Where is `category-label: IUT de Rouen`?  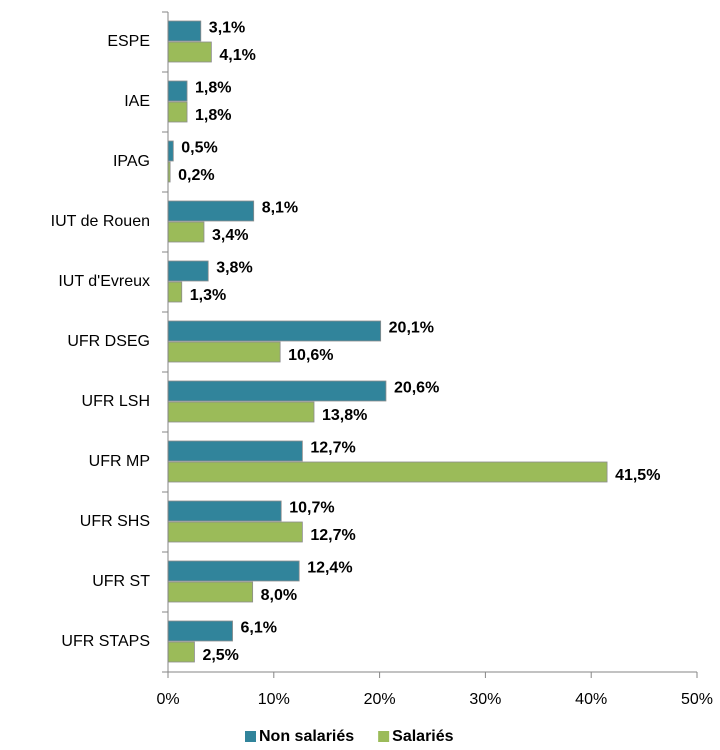
category-label: IUT de Rouen is located at coordinates (100, 221).